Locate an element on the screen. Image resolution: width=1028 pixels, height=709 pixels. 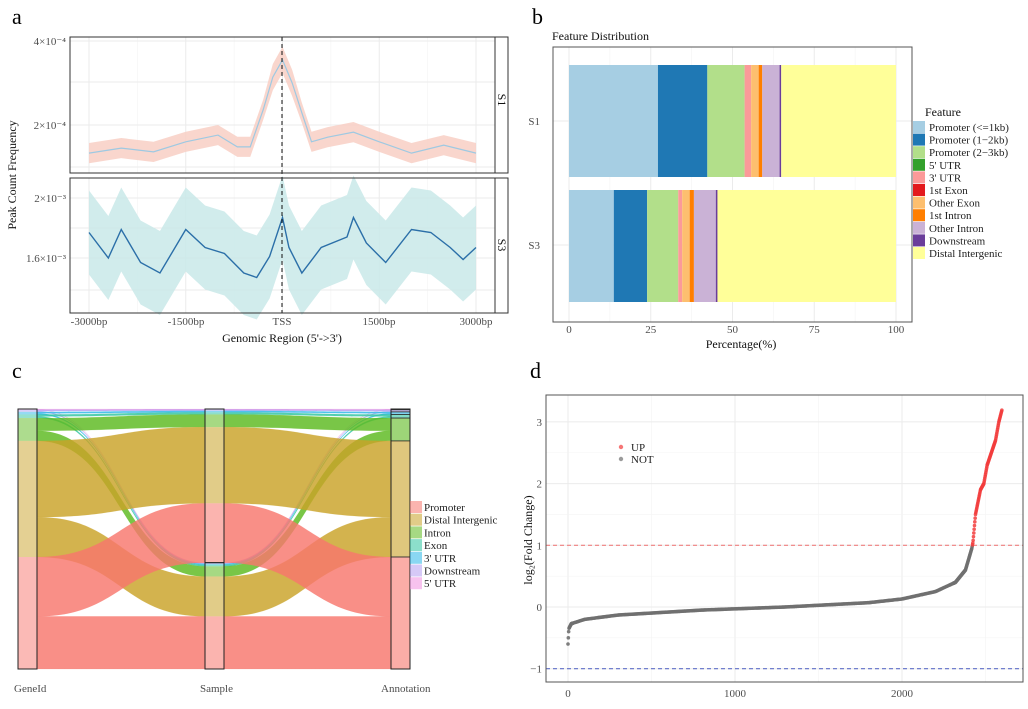
y-tick-label: S1 is located at coordinates (534, 122).